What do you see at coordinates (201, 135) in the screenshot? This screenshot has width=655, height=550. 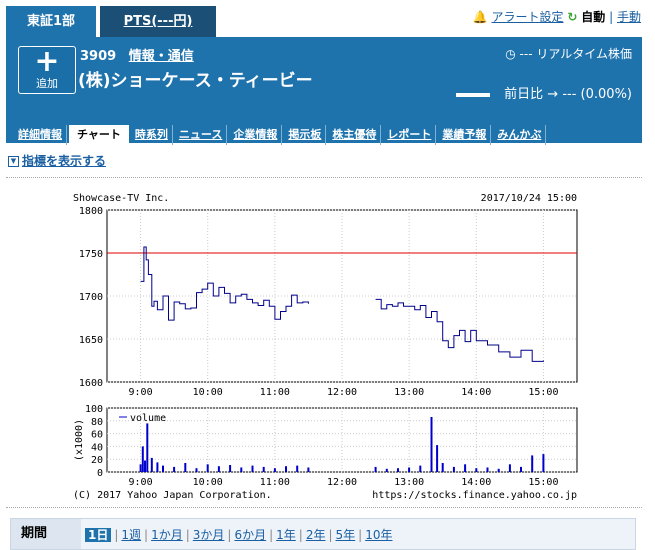 I see `nav-tab: ニュース` at bounding box center [201, 135].